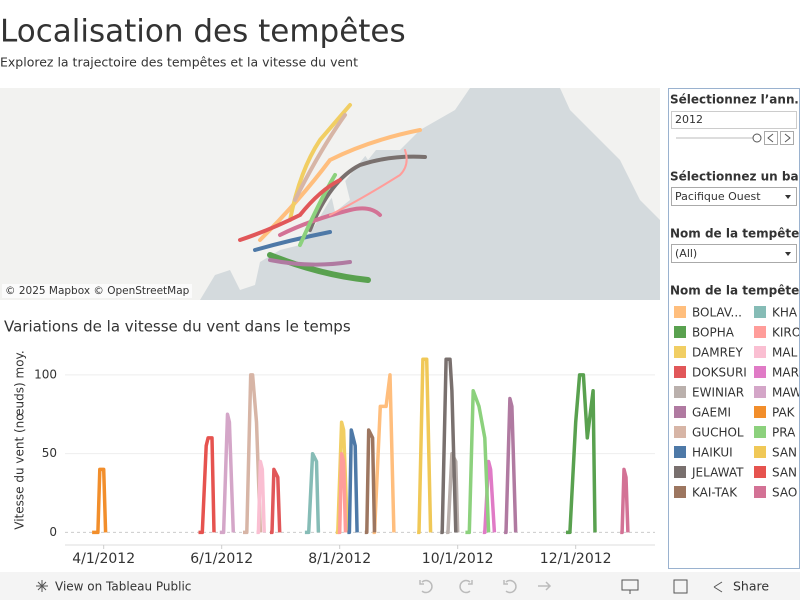  I want to click on map-attribution: © 2025 Mapbox © OpenStreetMap, so click(97, 291).